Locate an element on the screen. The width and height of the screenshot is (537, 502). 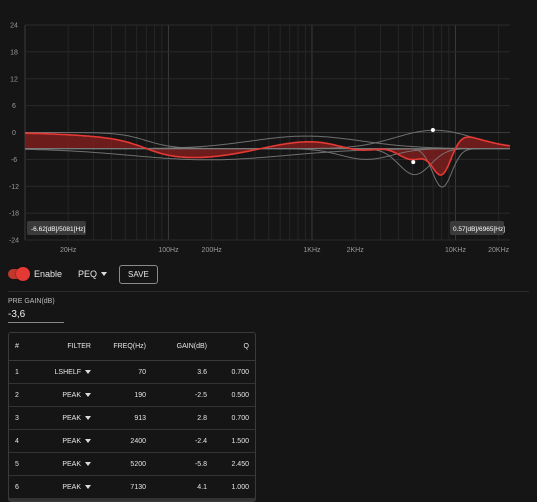
enable-toggle is located at coordinates (18, 274).